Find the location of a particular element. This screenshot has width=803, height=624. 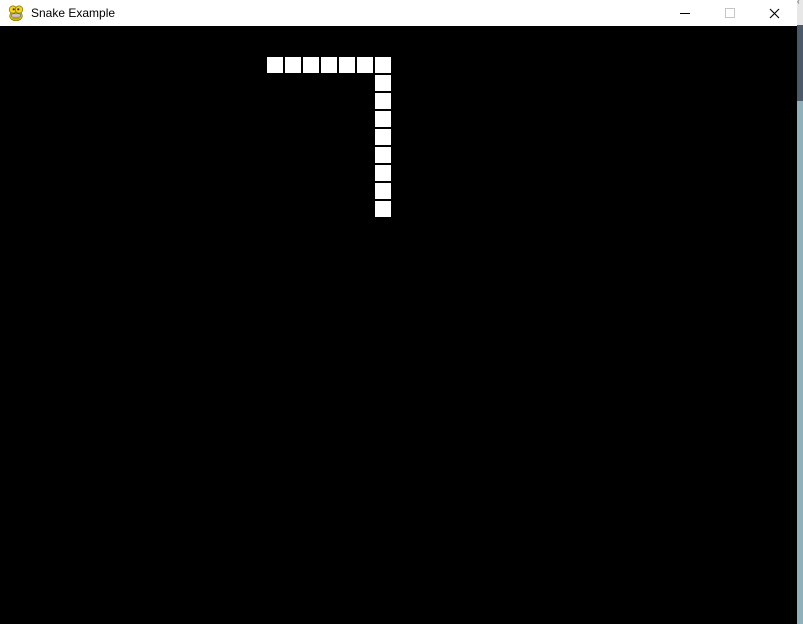

close-icon is located at coordinates (774, 13).